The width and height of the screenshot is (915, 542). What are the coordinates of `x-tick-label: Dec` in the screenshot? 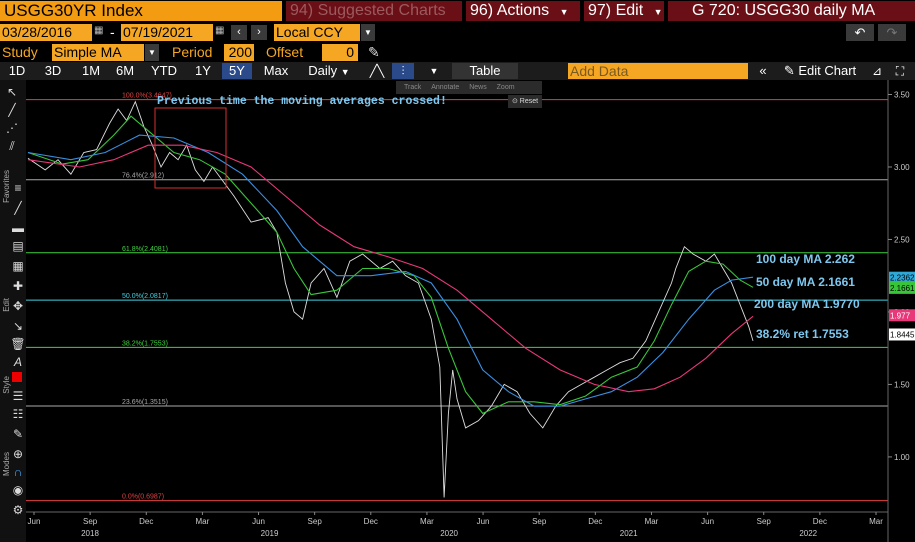 It's located at (371, 521).